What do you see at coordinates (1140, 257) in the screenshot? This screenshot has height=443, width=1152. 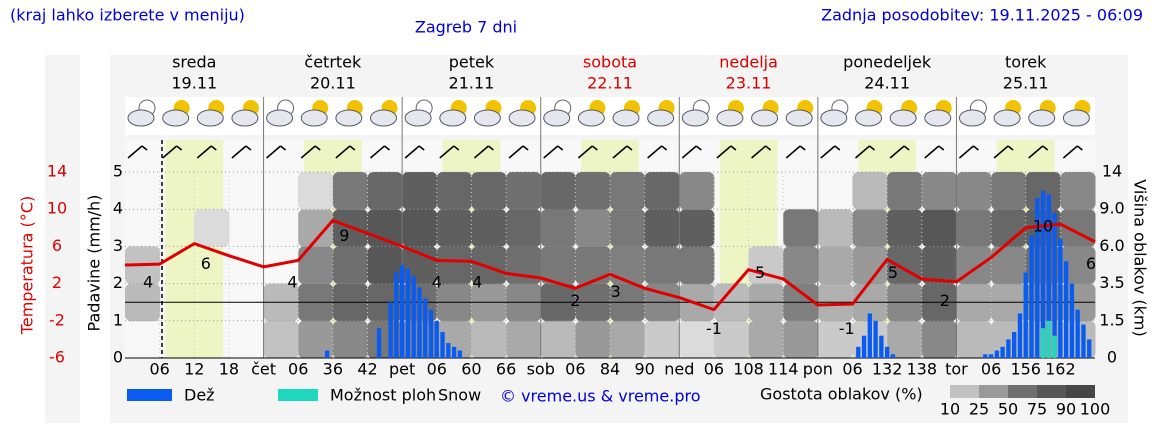 I see `y2-axis-title: Višina oblakov (km)` at bounding box center [1140, 257].